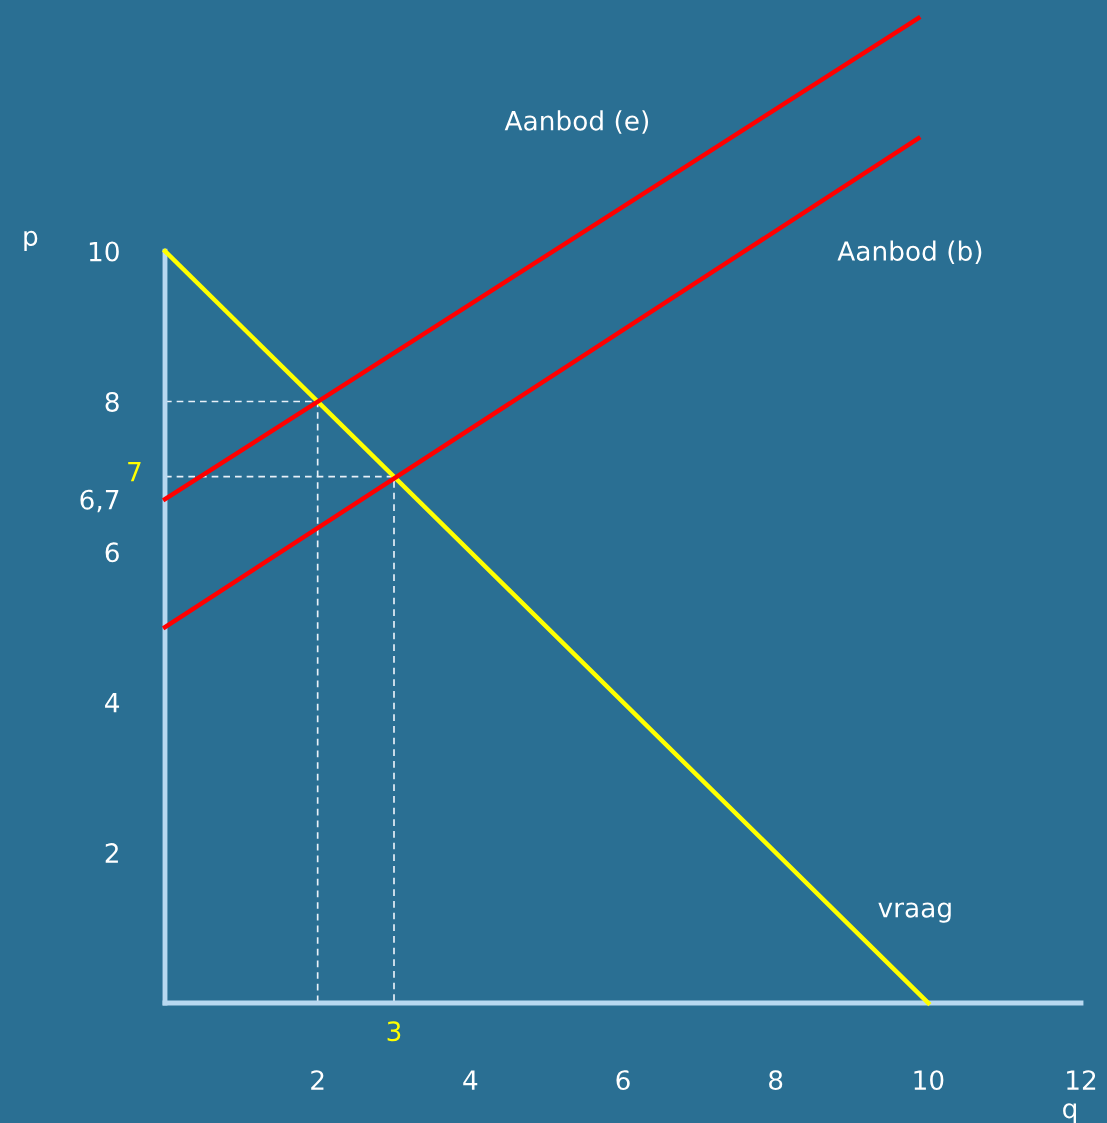 Image resolution: width=1107 pixels, height=1123 pixels. Describe the element at coordinates (317, 1080) in the screenshot. I see `x-tick-label: 2` at that location.